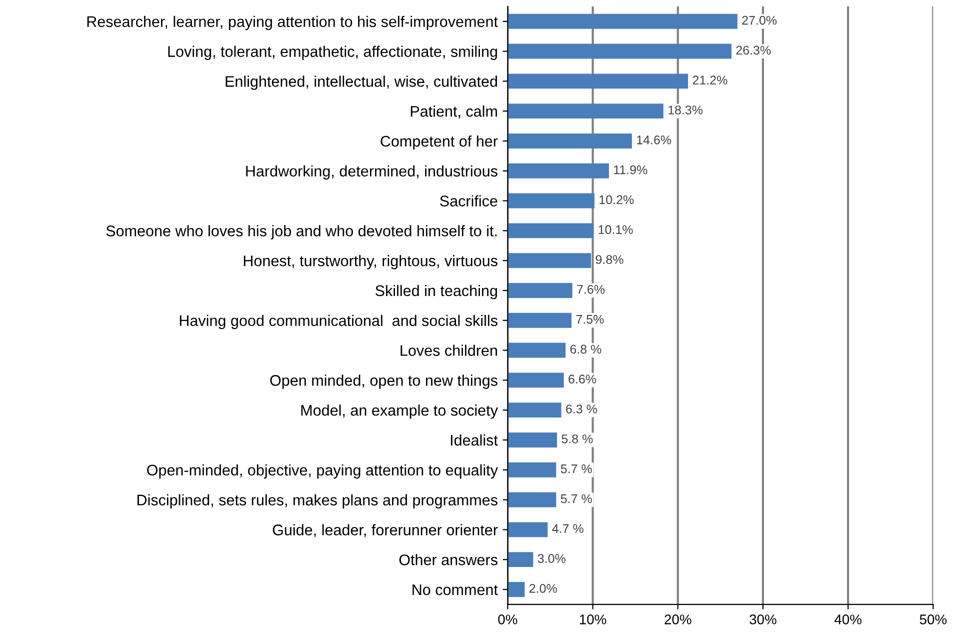 Image resolution: width=967 pixels, height=643 pixels. What do you see at coordinates (763, 619) in the screenshot?
I see `x-tick-label: 30%` at bounding box center [763, 619].